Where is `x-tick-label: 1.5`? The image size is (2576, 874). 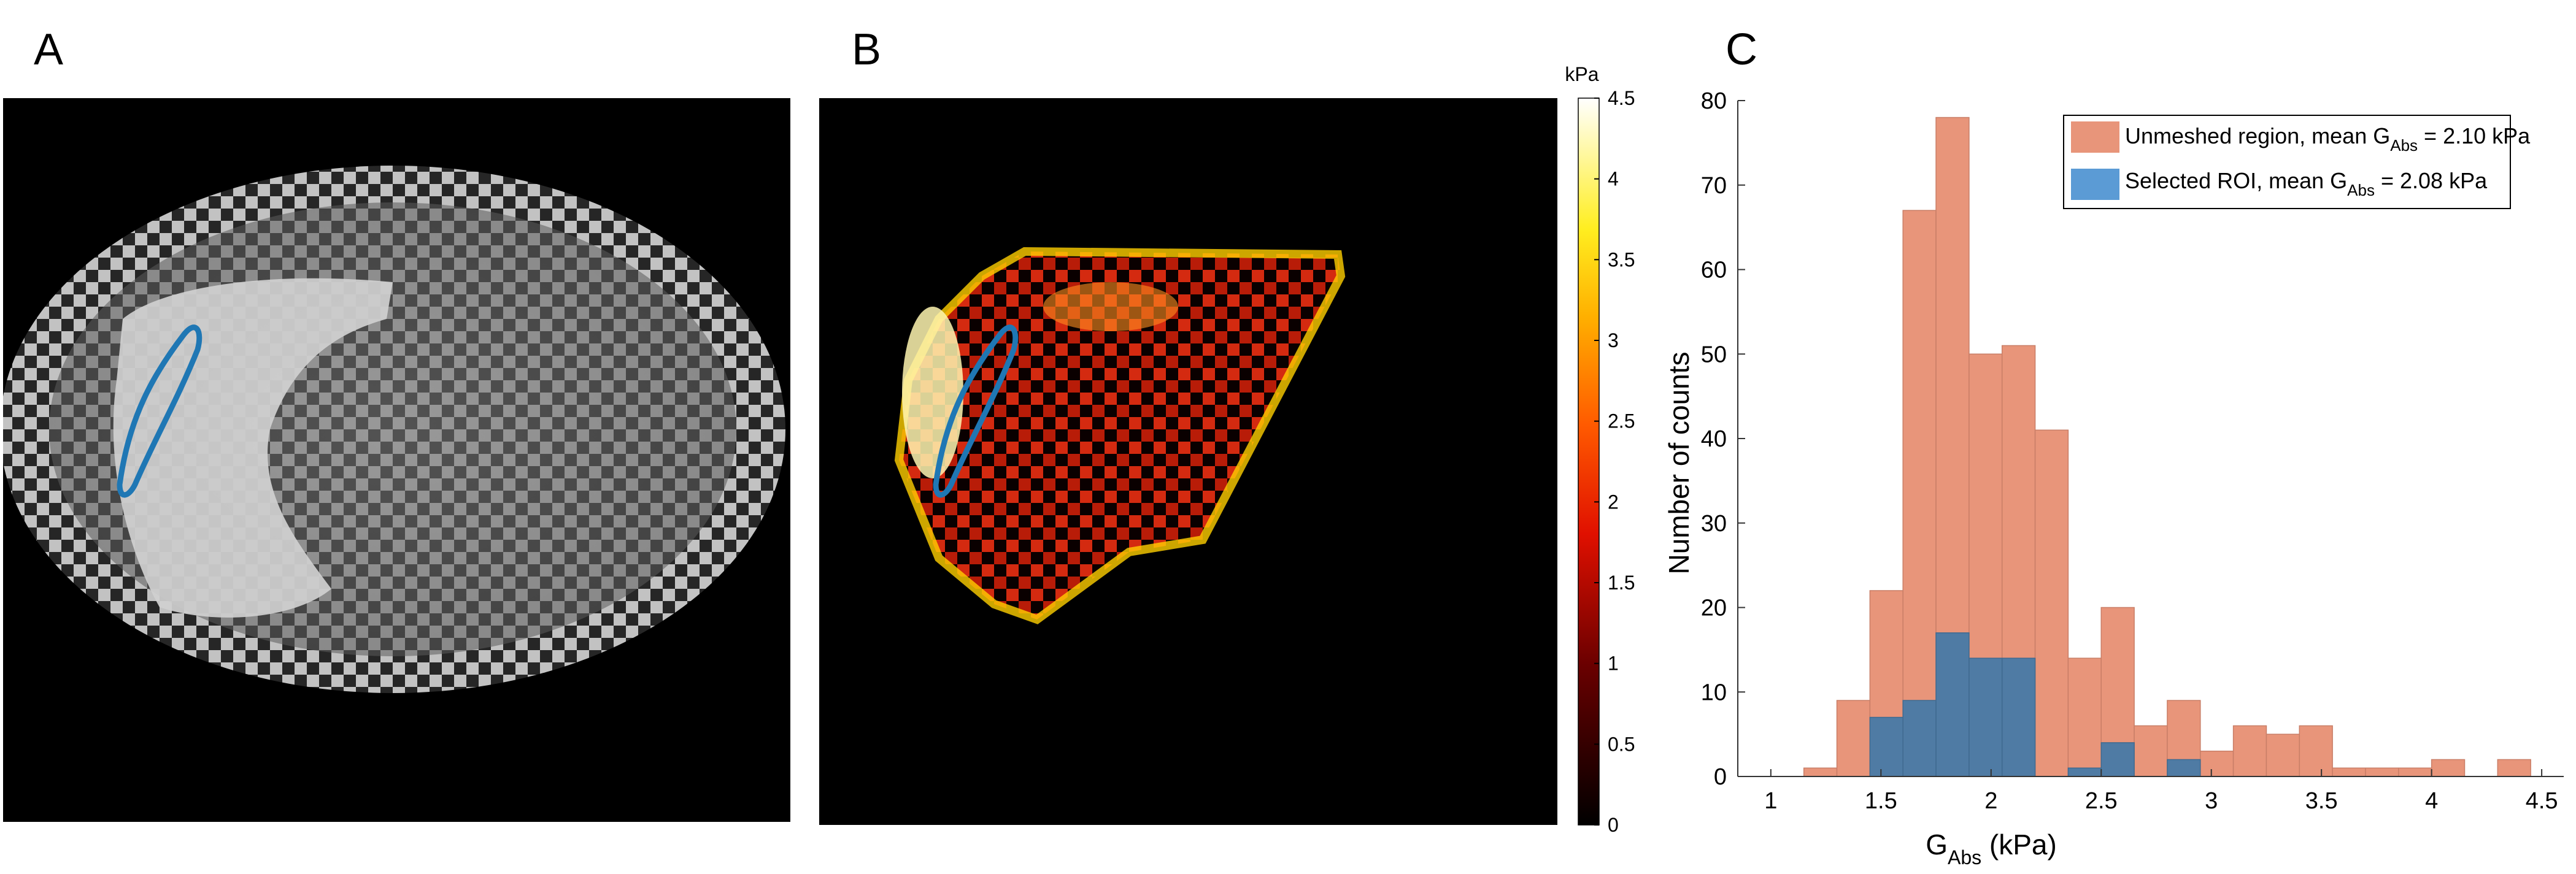
x-tick-label: 1.5 is located at coordinates (1881, 801).